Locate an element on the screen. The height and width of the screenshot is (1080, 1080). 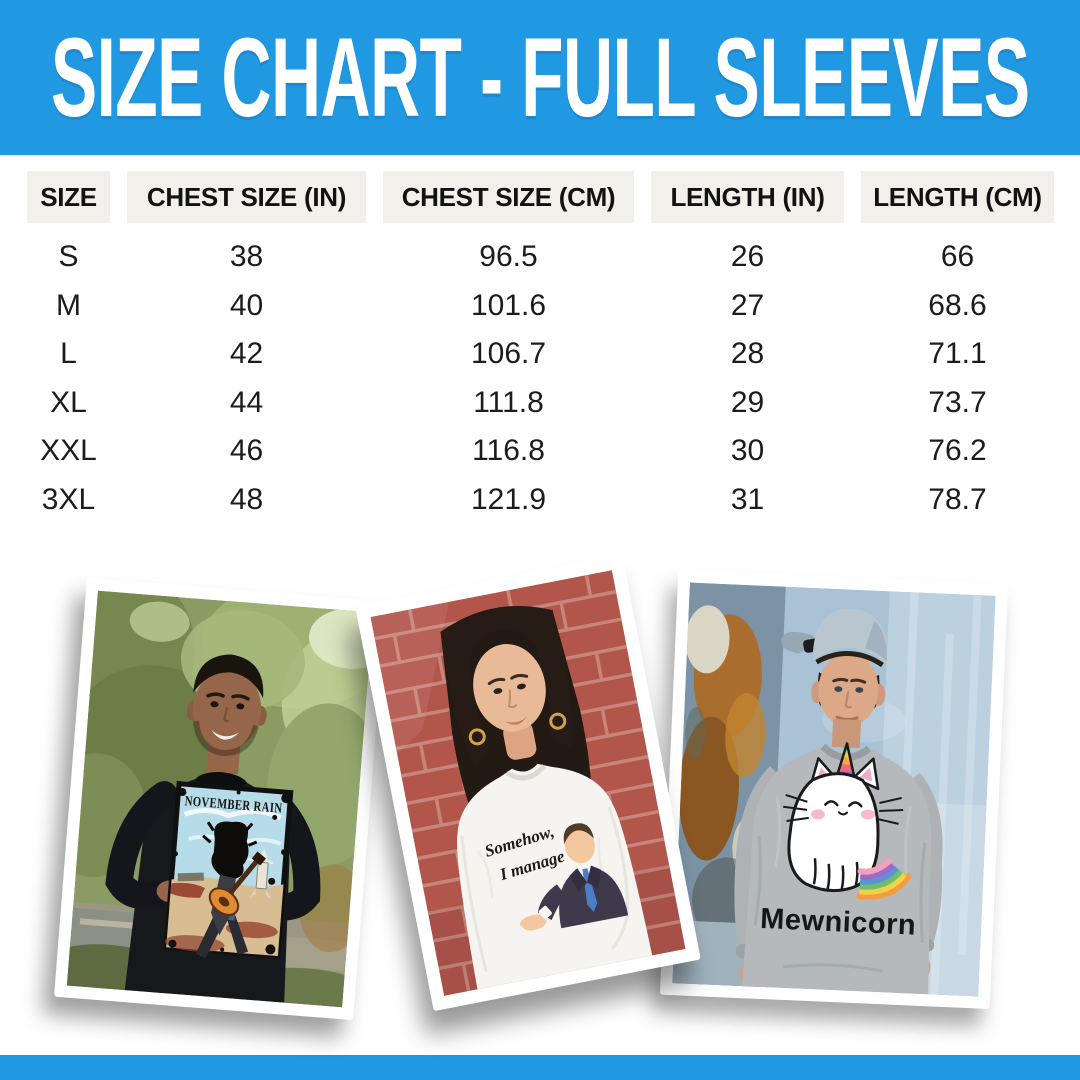
office-character-figure is located at coordinates (574, 877).